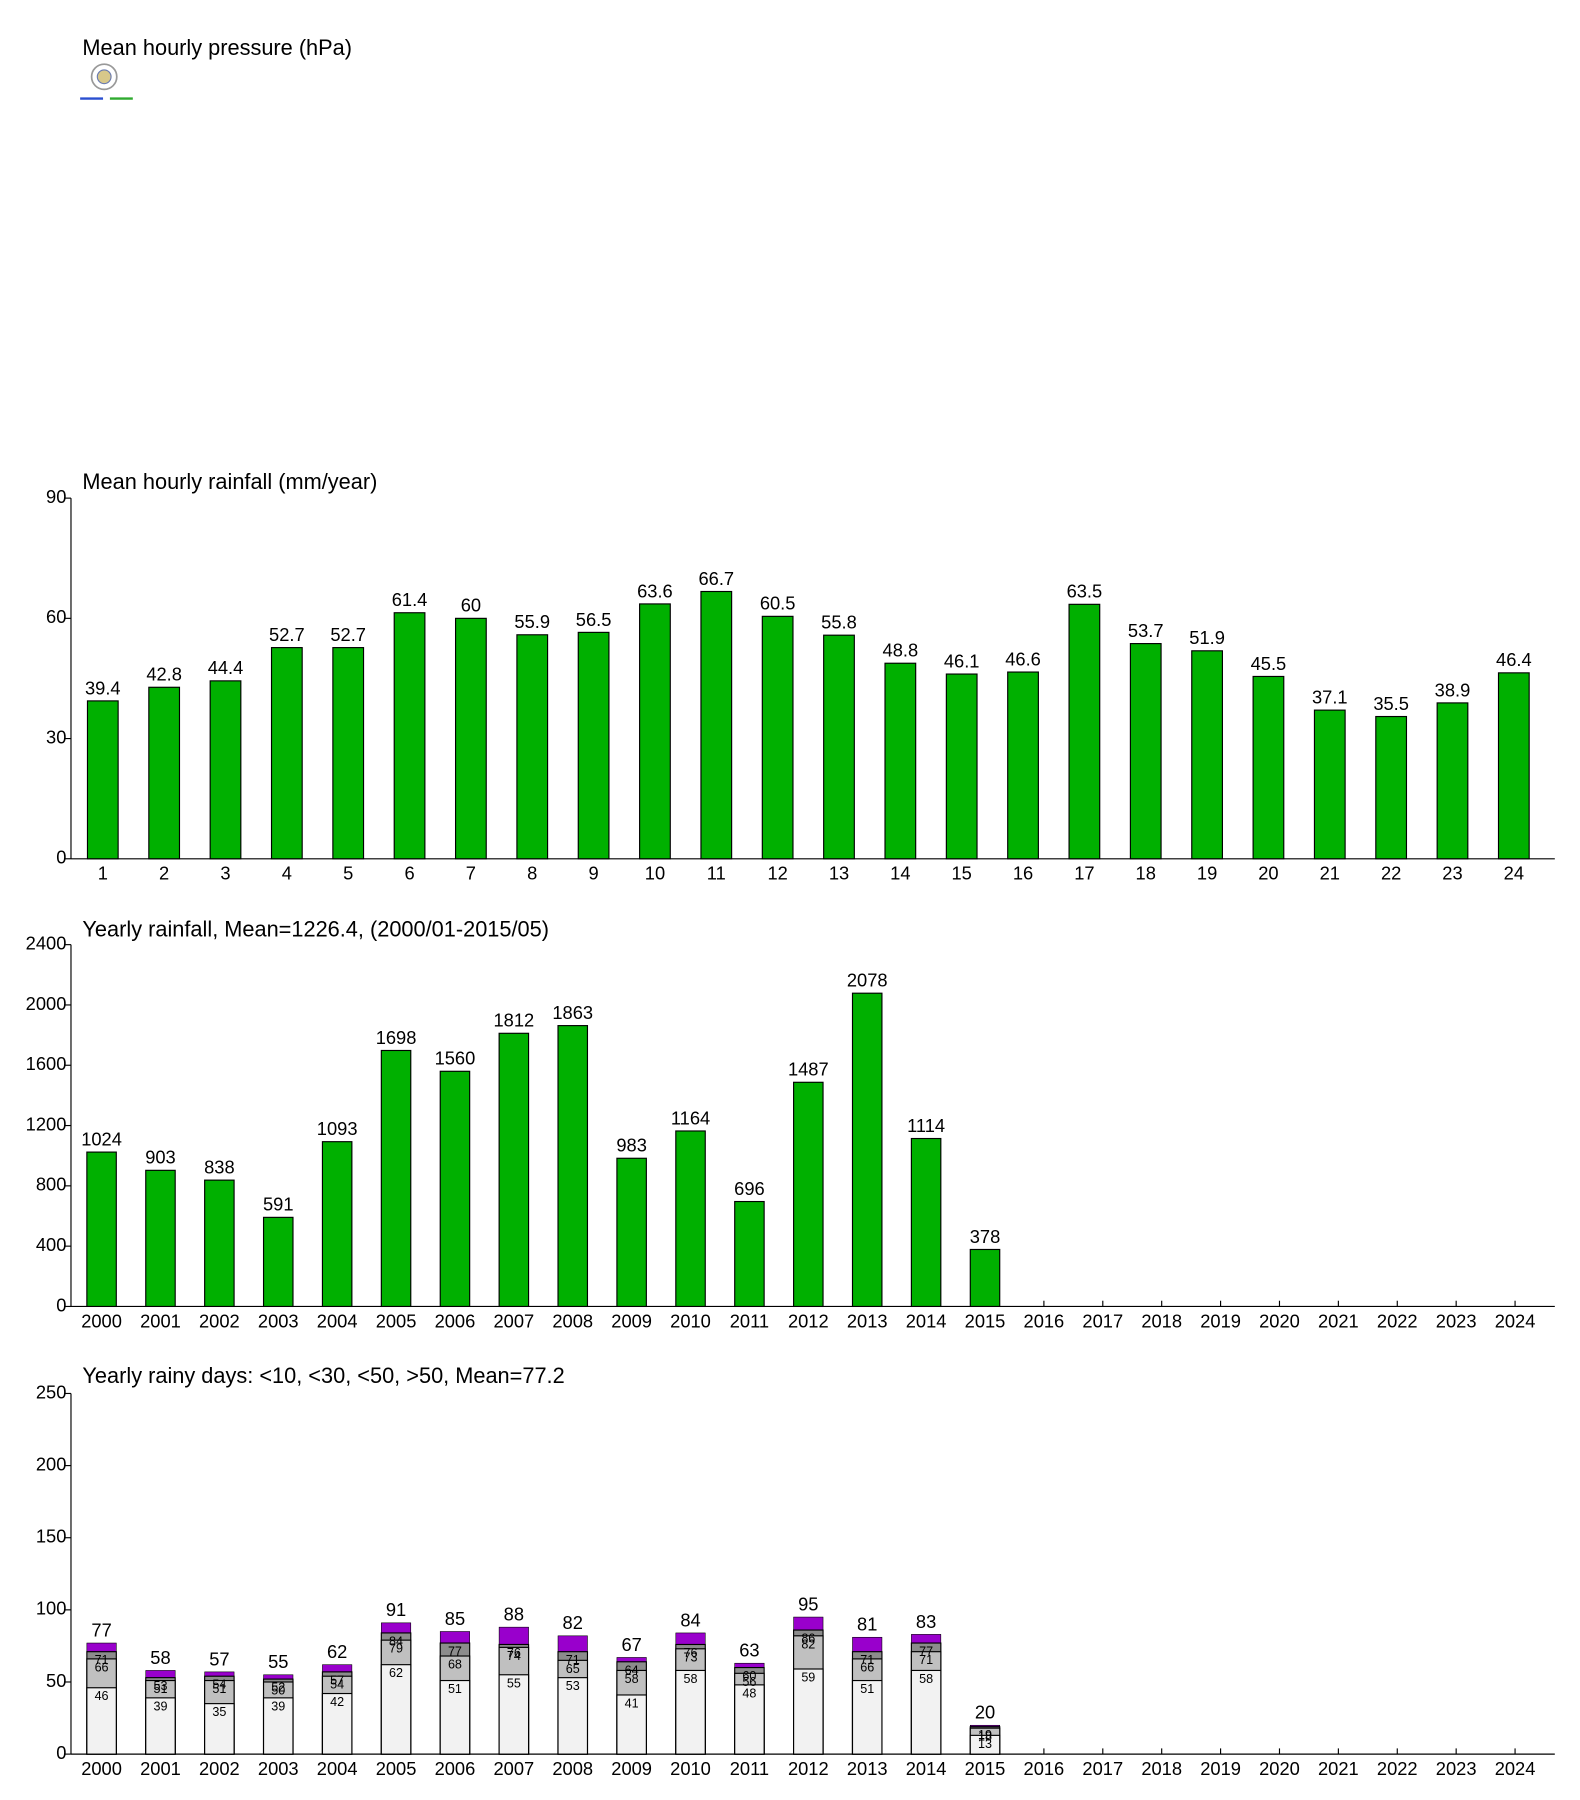 The width and height of the screenshot is (1580, 1800). I want to click on x-tick-label: 1, so click(103, 873).